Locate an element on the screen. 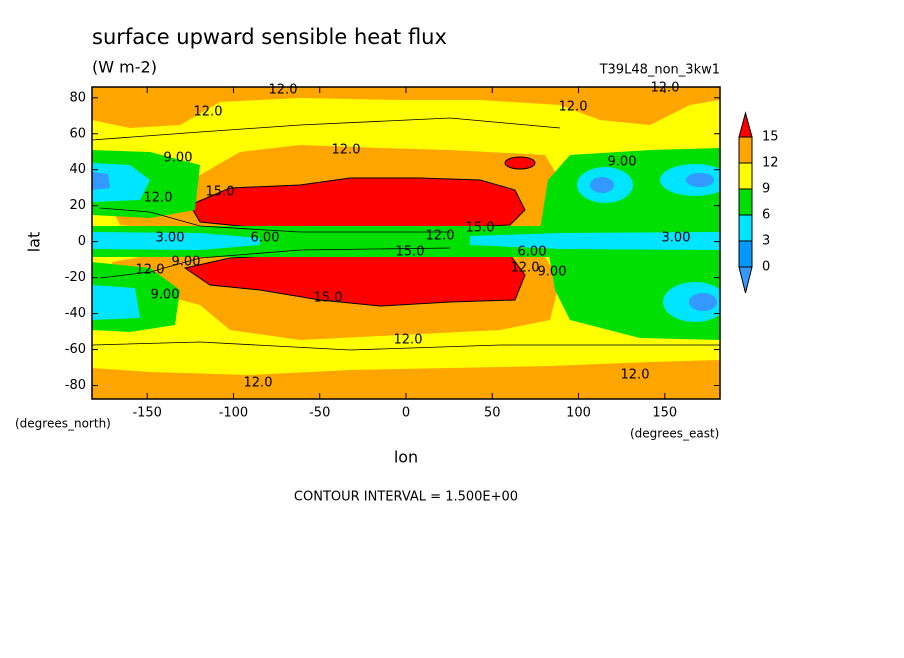 The width and height of the screenshot is (904, 658). x-unit: (degrees_east) is located at coordinates (674, 434).